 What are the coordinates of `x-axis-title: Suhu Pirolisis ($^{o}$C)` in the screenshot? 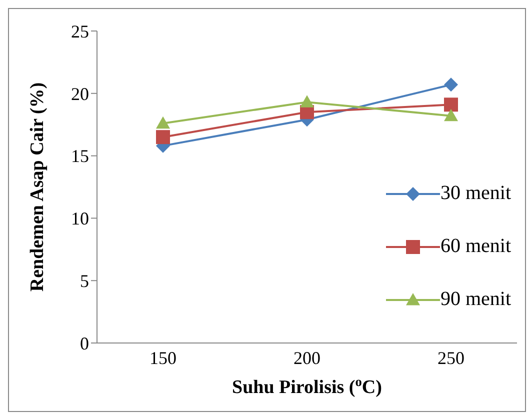 It's located at (307, 386).